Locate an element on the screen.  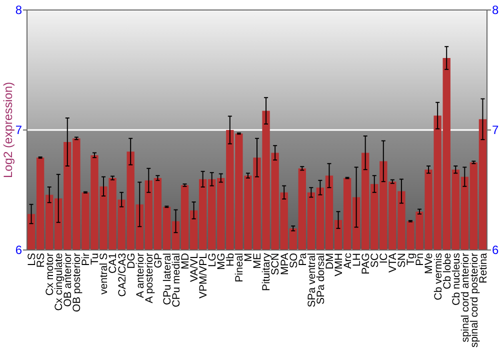
y-tick-label: 7 is located at coordinates (18, 130).